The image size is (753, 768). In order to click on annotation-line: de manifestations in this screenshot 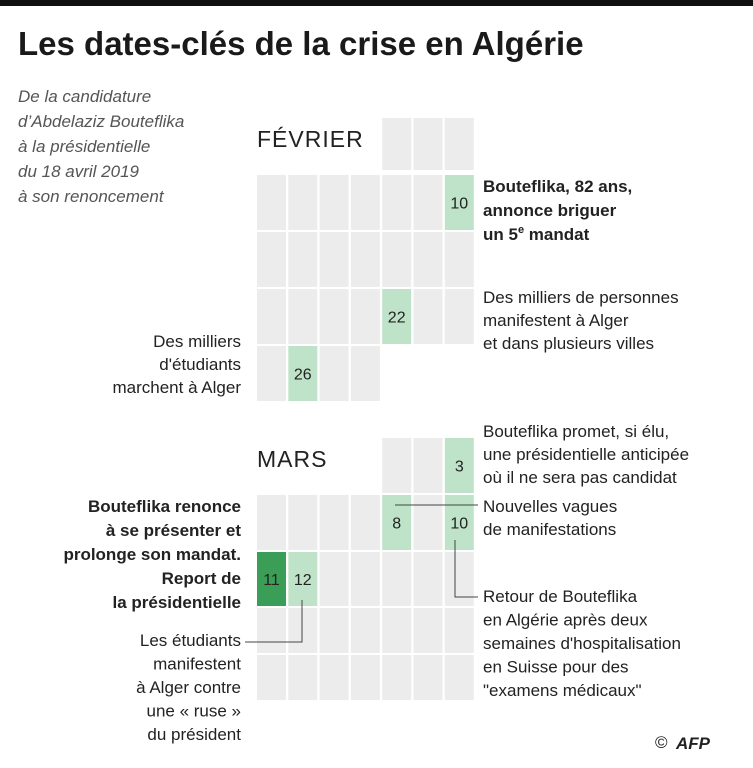, I will do `click(549, 529)`.